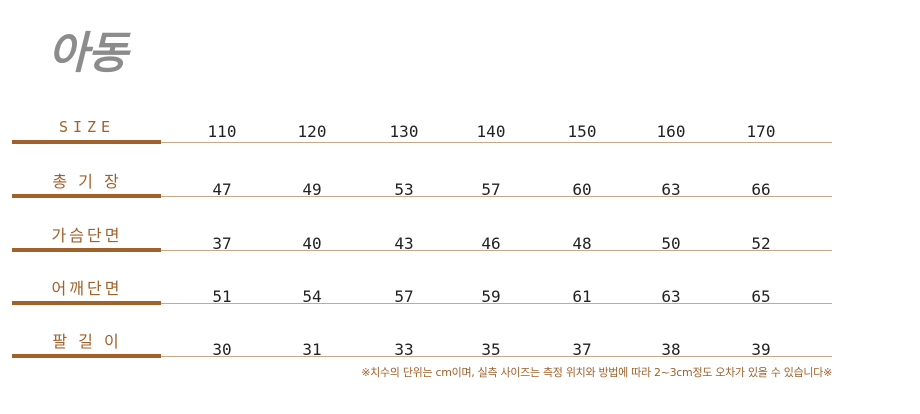  Describe the element at coordinates (312, 349) in the screenshot. I see `table-cell: 31` at that location.